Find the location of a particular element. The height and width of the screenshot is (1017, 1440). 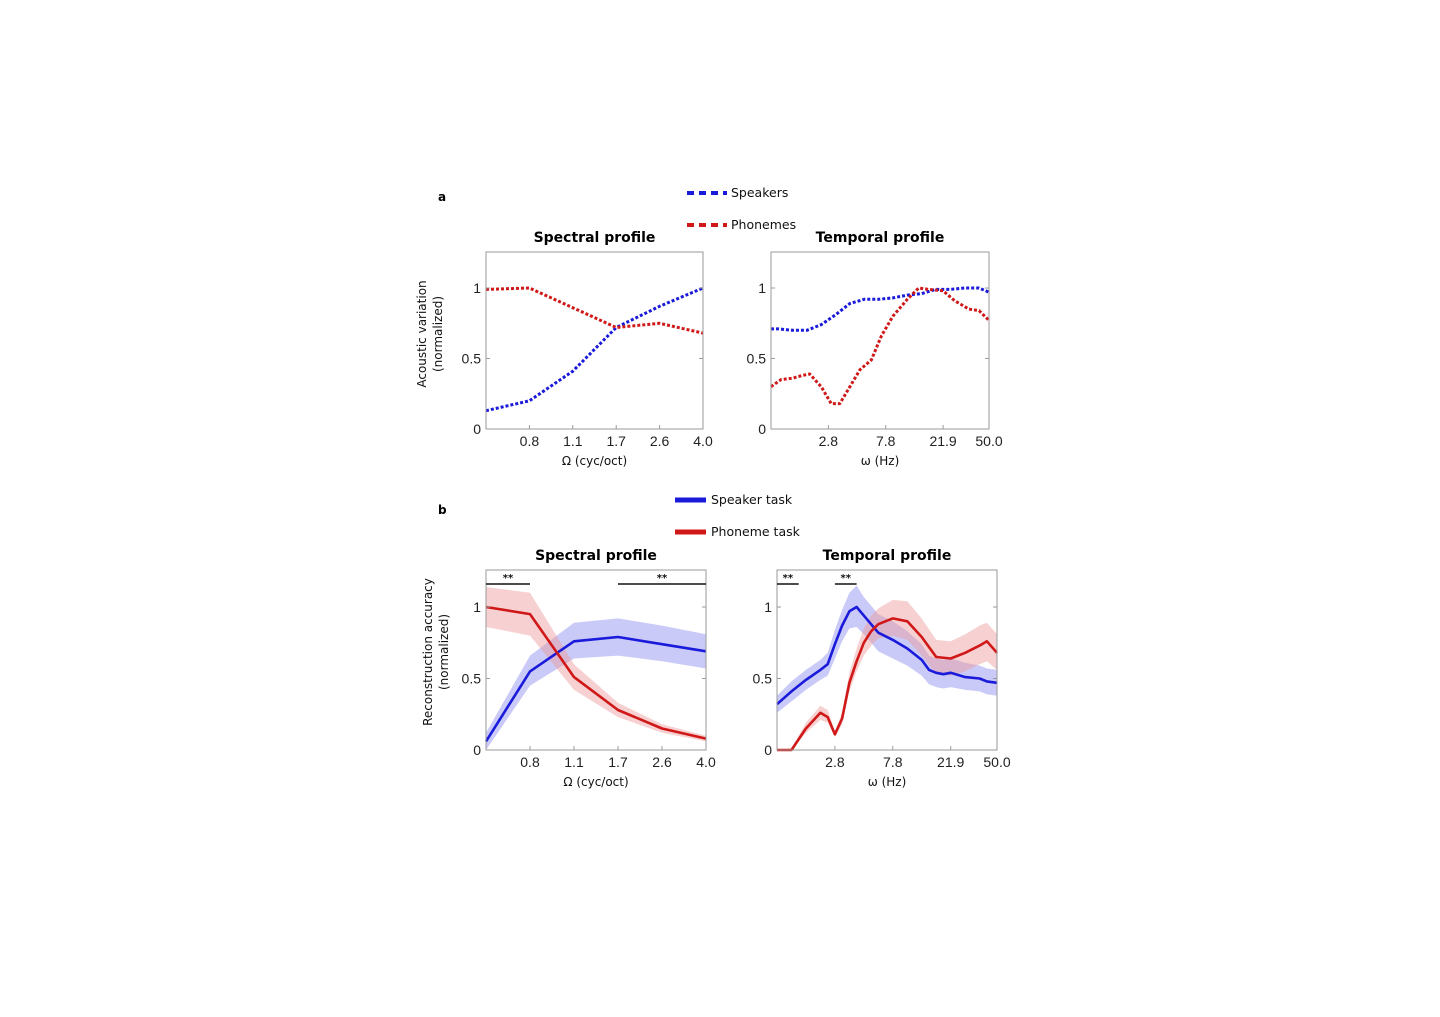

legend-speaker-task-label: Speaker task is located at coordinates (752, 499).